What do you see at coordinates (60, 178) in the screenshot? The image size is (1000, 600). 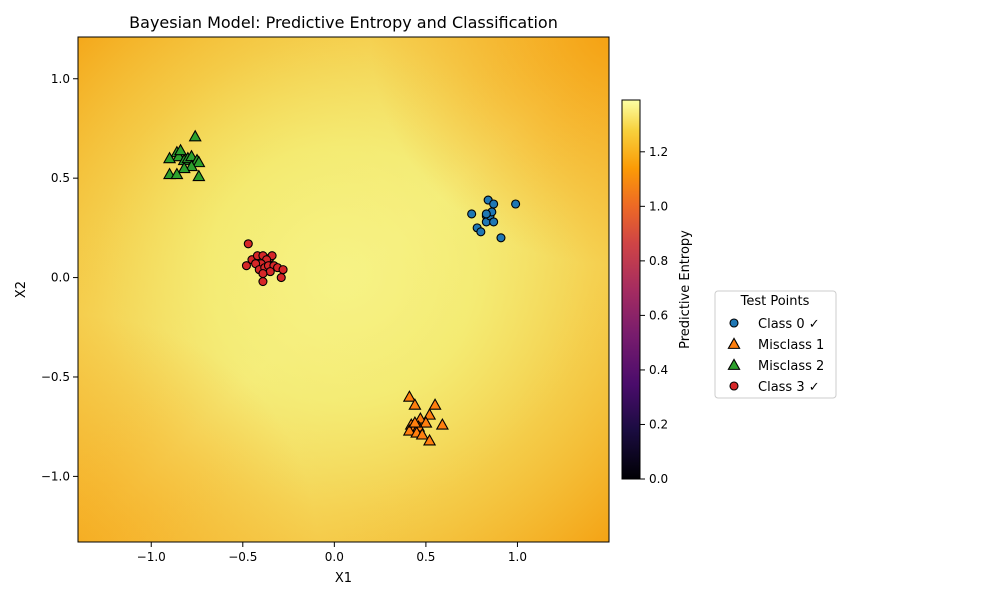 I see `y-tick-label: 0.5` at bounding box center [60, 178].